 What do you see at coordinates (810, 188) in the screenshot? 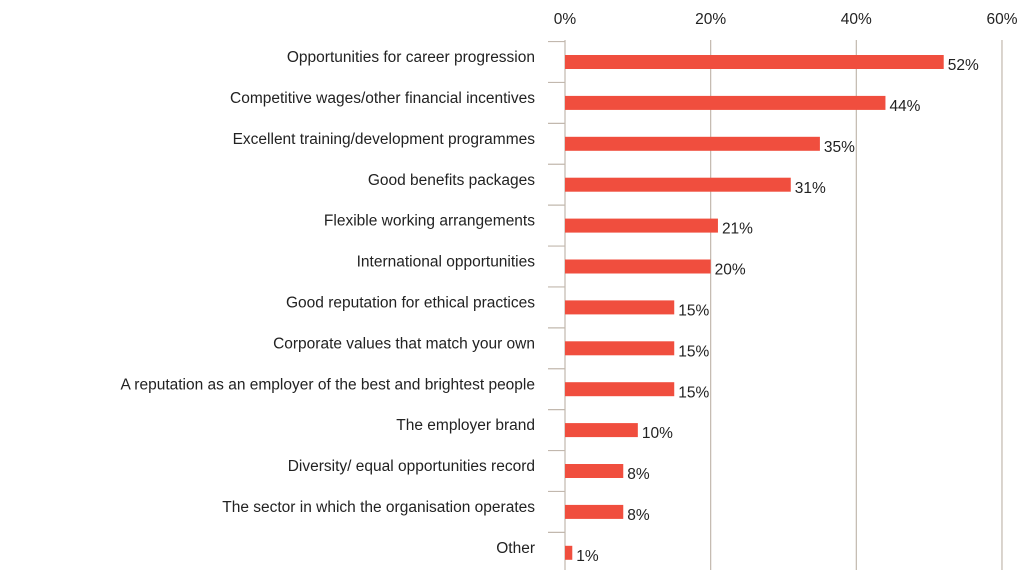
I see `value-label: 31%` at bounding box center [810, 188].